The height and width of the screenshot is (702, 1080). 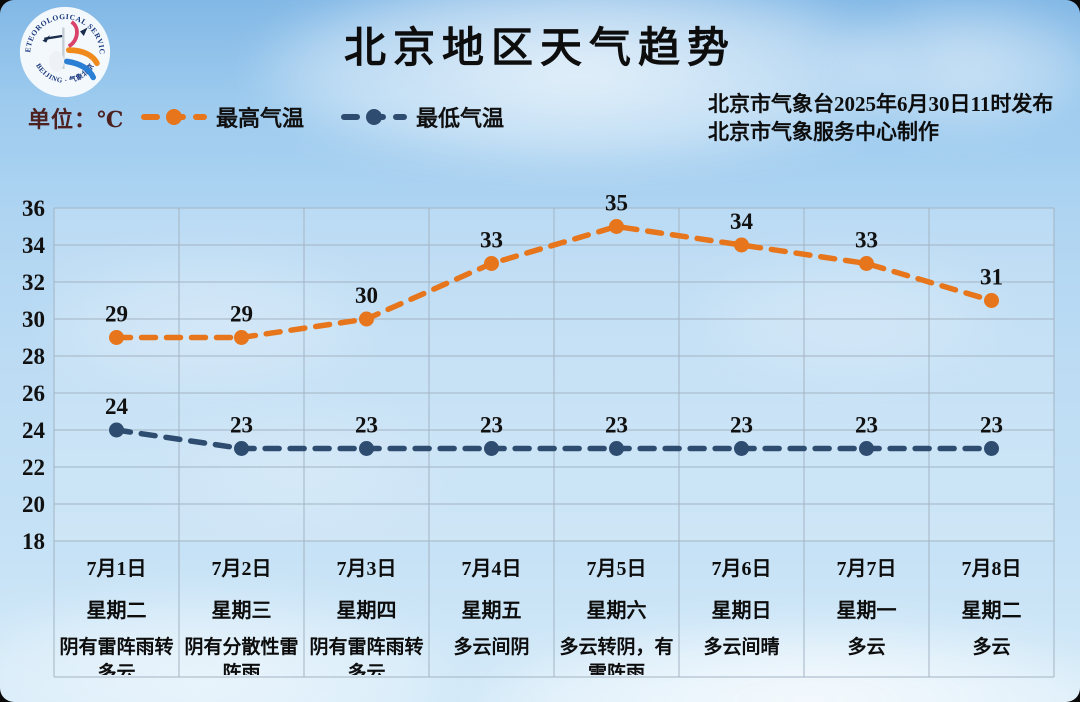 I want to click on legend: 最高气温 最低气温, so click(x=322, y=117).